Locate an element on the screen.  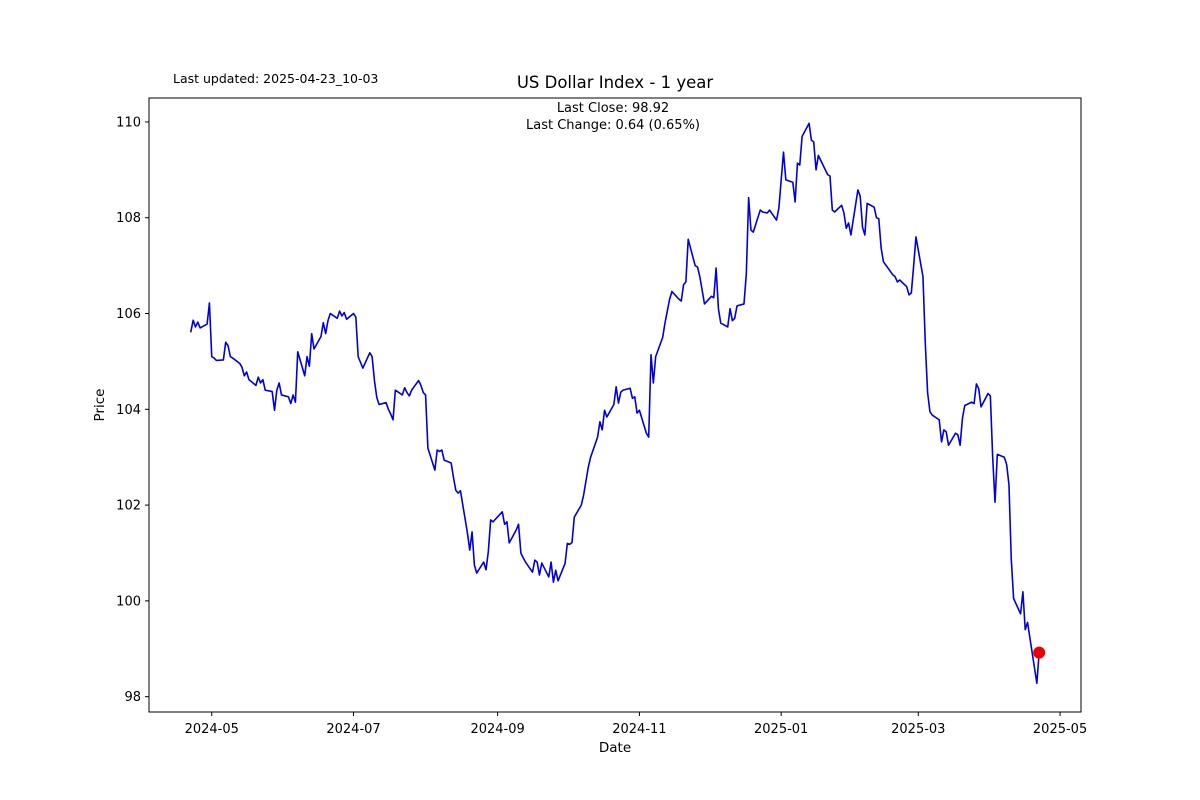
y-tick-label: 100 is located at coordinates (128, 601).